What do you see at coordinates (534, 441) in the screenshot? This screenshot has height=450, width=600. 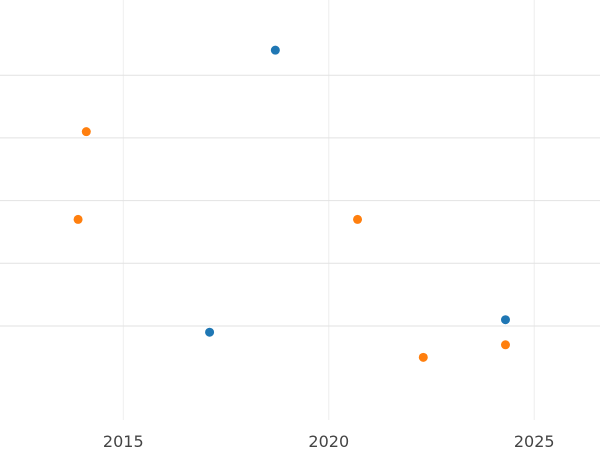 I see `x-tick-label-2025: 2025` at bounding box center [534, 441].